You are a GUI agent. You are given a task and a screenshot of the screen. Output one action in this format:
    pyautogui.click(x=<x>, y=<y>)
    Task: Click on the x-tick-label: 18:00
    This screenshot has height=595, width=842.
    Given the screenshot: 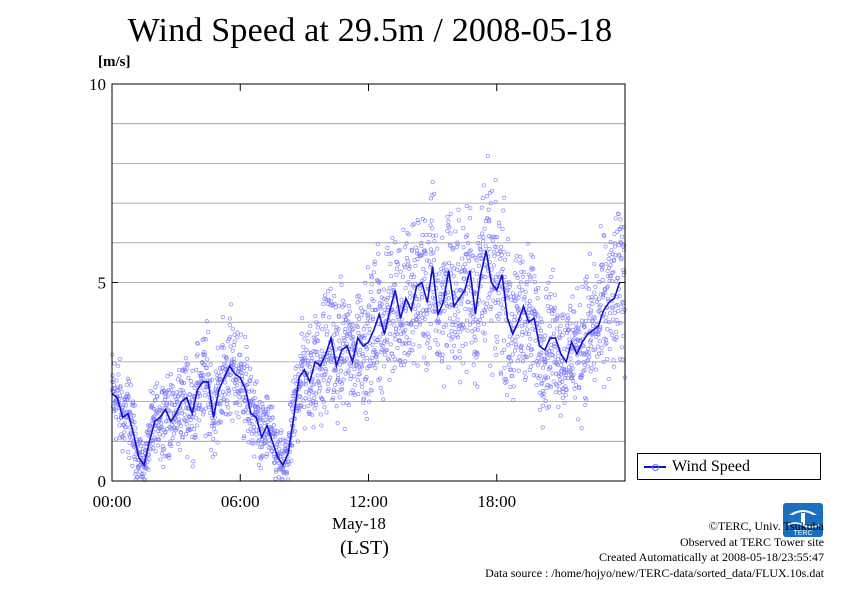 What is the action you would take?
    pyautogui.click(x=496, y=501)
    